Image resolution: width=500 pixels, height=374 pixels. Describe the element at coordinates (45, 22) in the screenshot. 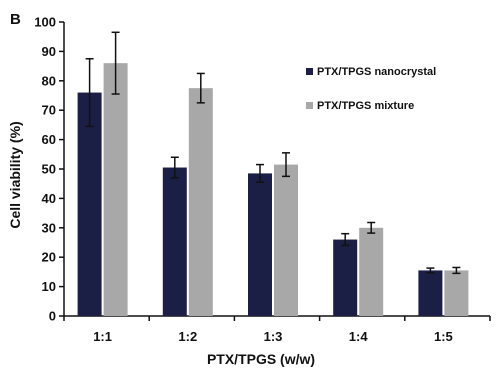

I see `y-tick-label: 100` at that location.